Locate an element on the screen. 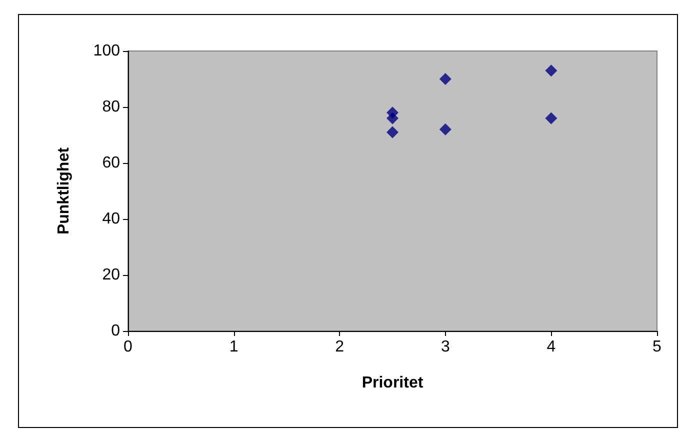 This screenshot has height=432, width=682. x-tick-label: 4 is located at coordinates (551, 347).